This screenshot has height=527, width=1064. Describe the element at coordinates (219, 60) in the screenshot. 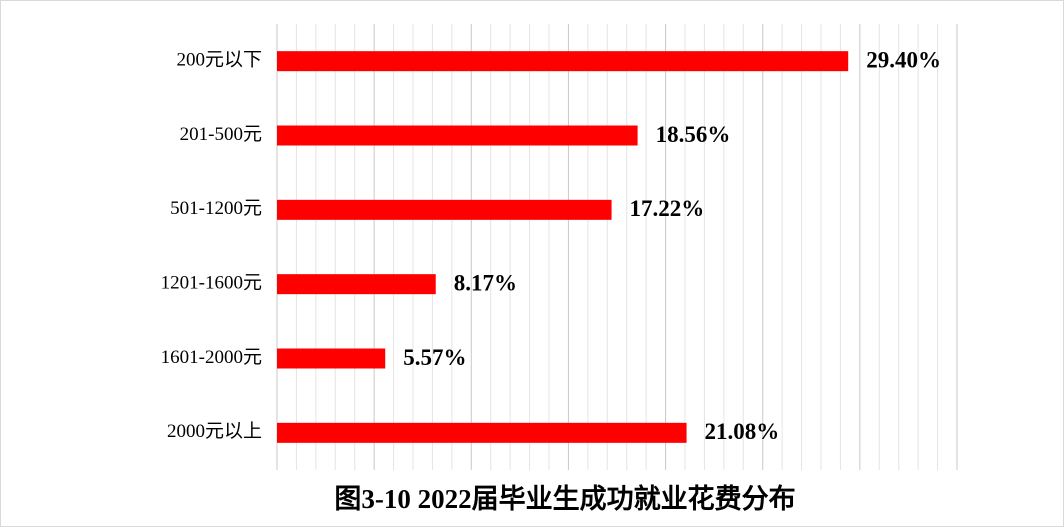

I see `y-tick-label: 200元以下` at that location.